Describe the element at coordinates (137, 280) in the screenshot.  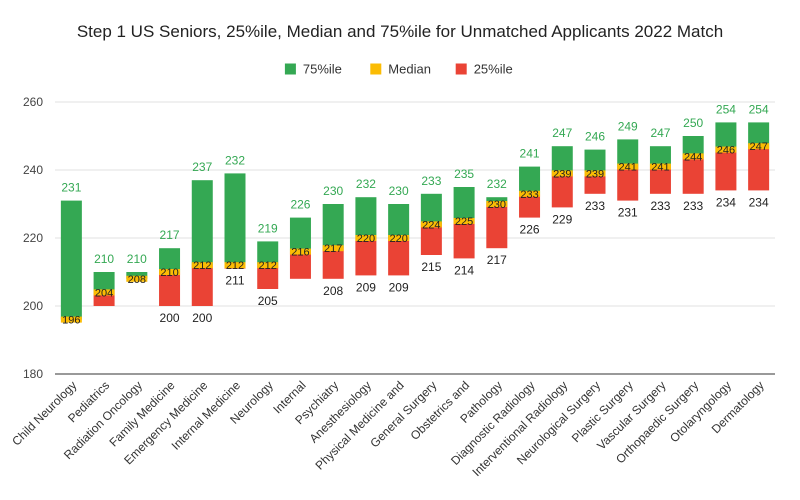
I see `median-label: 208` at that location.